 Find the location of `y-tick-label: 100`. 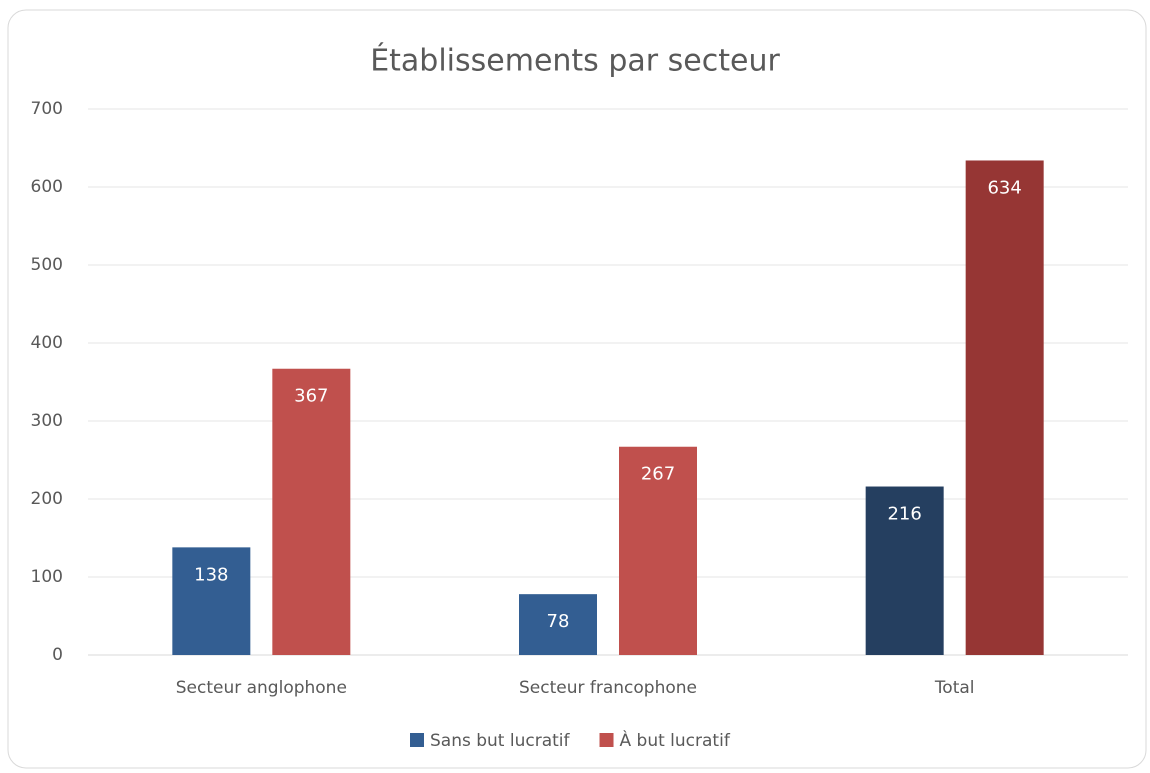

y-tick-label: 100 is located at coordinates (47, 577).